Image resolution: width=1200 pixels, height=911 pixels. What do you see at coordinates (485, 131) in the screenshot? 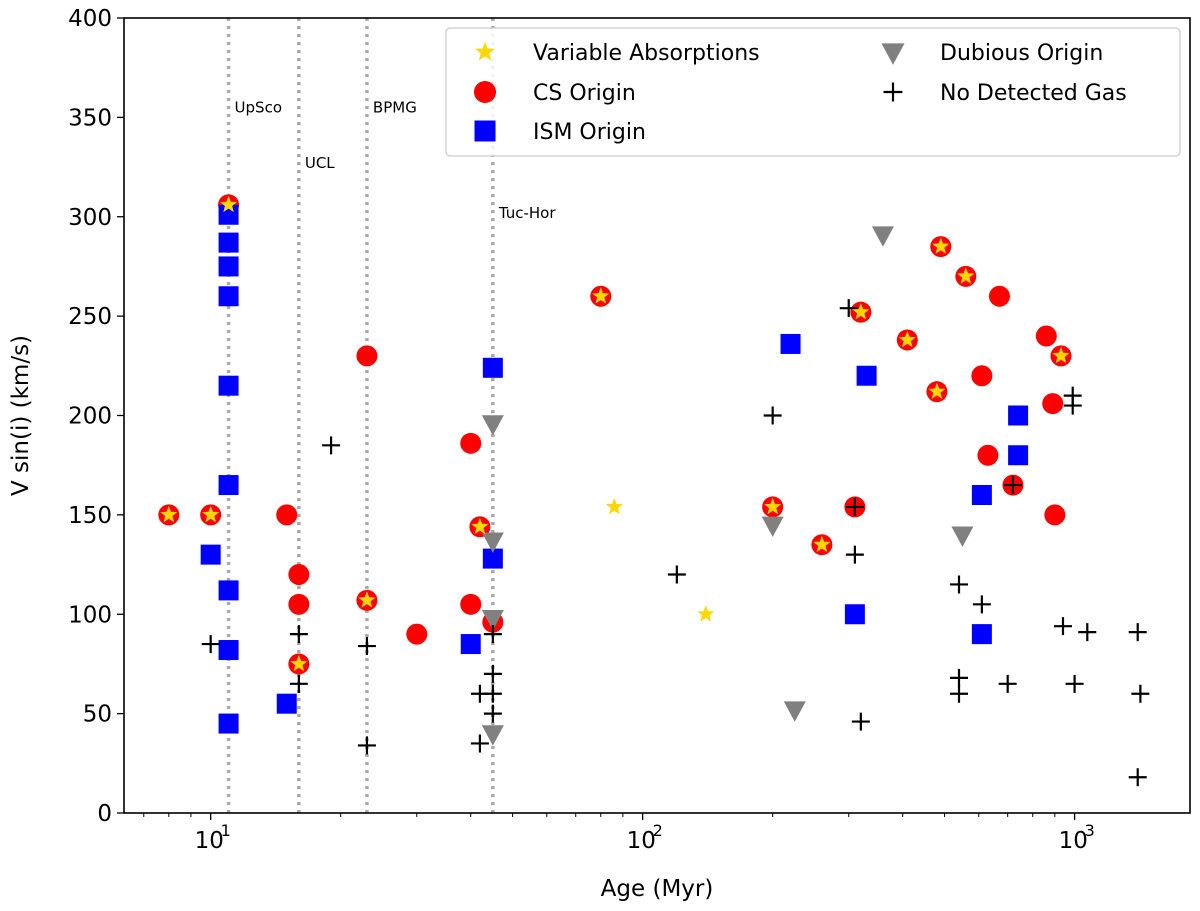
I see `legend-marker-ism` at bounding box center [485, 131].